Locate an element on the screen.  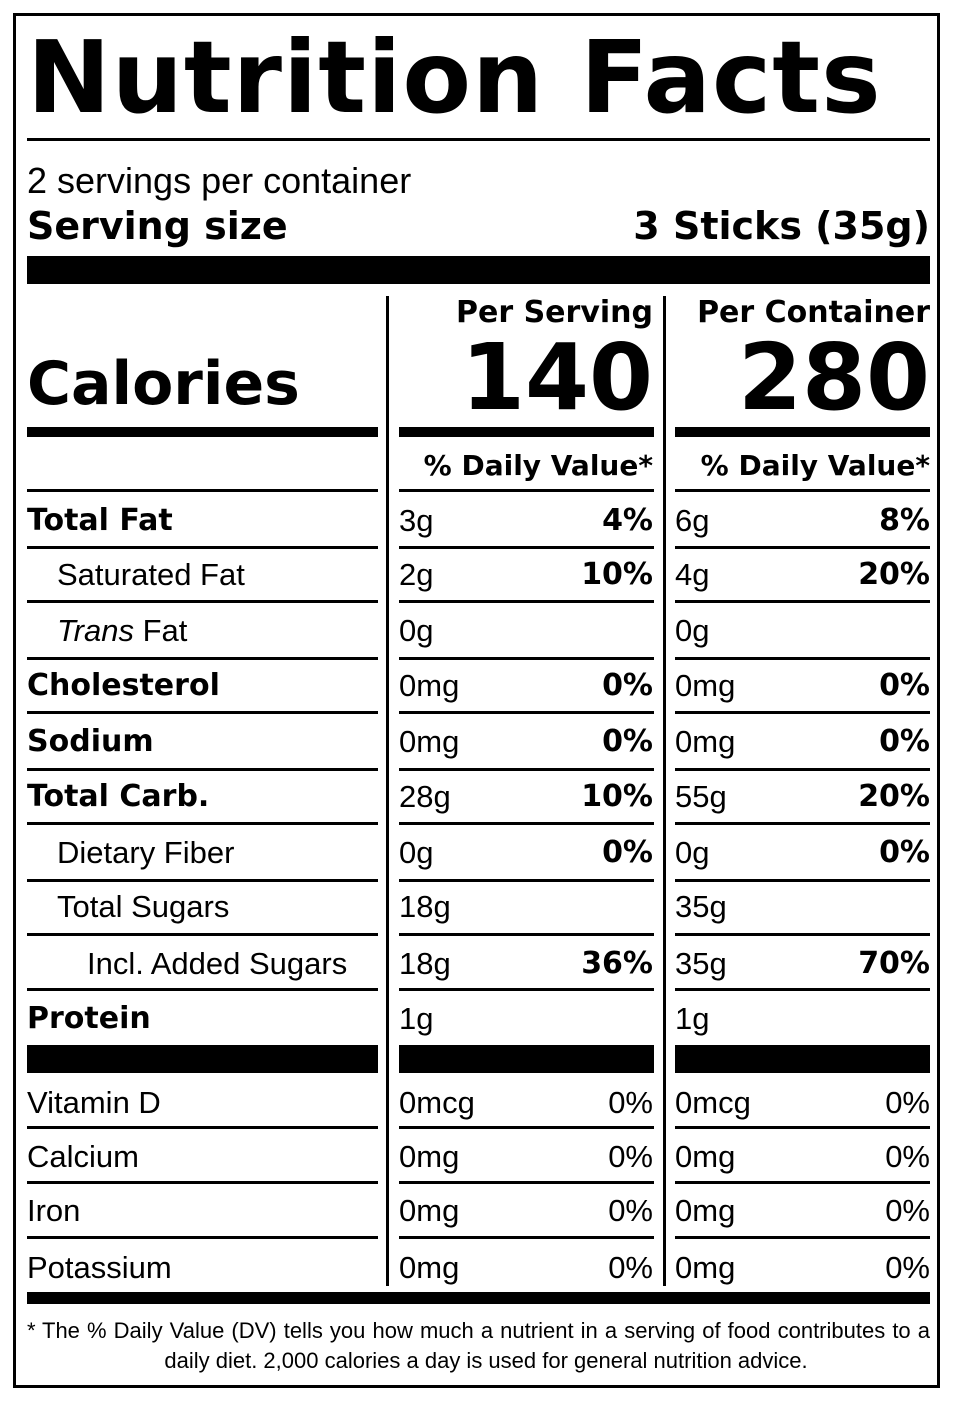
nutrient-label: Saturated Fat is located at coordinates (151, 574).